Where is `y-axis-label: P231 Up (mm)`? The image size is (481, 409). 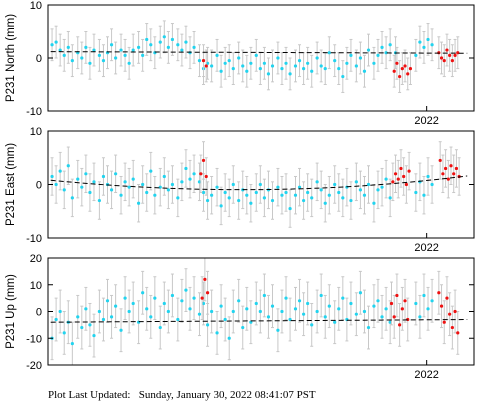 y-axis-label: P231 Up (mm) is located at coordinates (11, 311).